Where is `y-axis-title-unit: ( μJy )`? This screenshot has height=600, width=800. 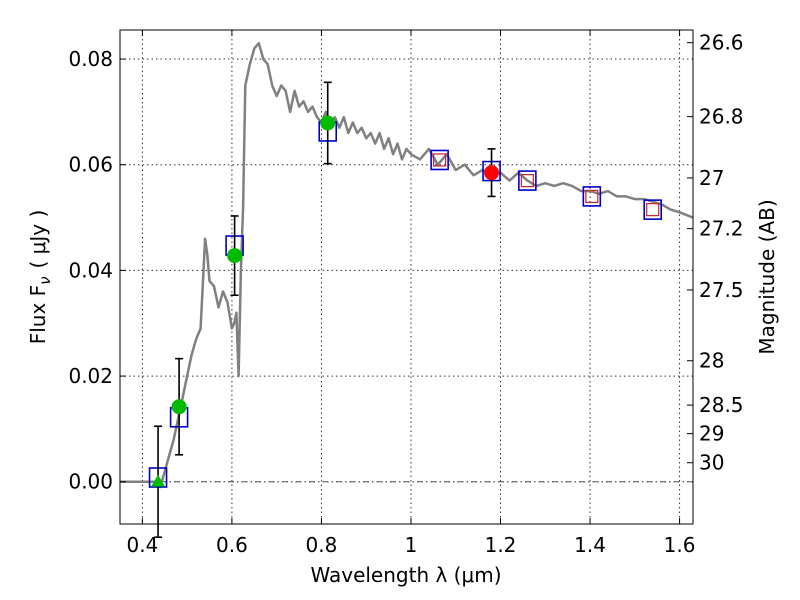
y-axis-title-unit: ( μJy ) is located at coordinates (38, 239).